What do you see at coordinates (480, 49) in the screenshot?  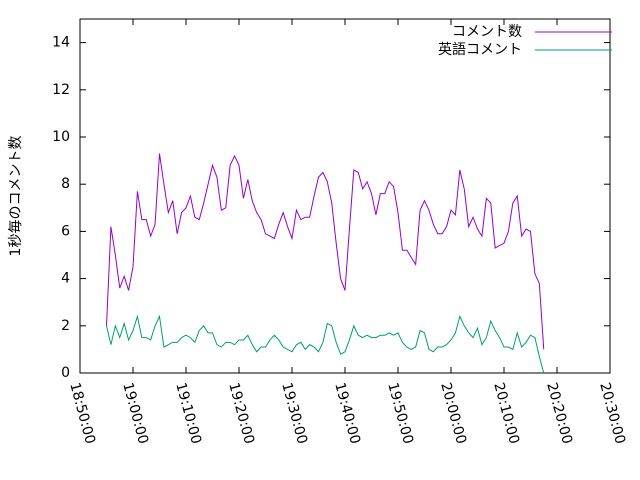 I see `legend-label: 英語コメント` at bounding box center [480, 49].